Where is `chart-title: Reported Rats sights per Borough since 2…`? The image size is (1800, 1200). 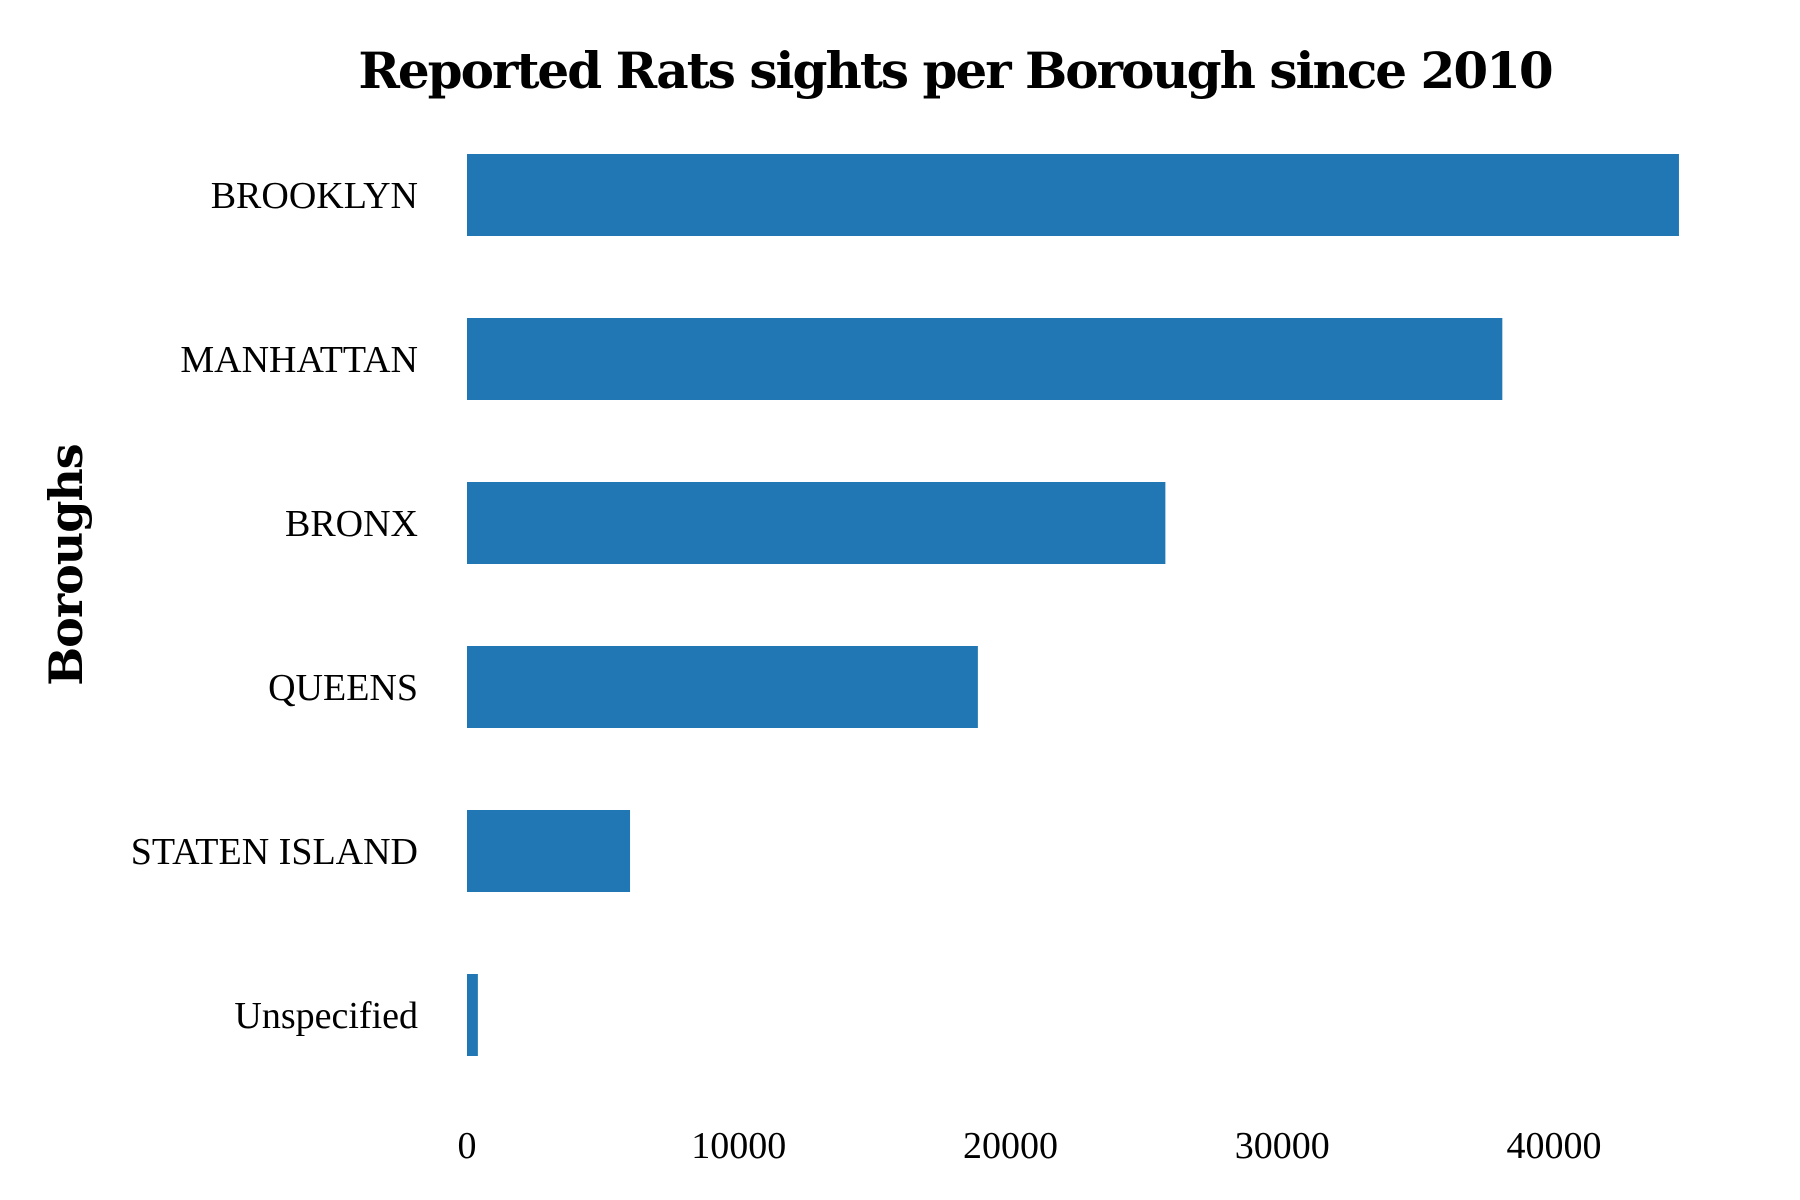
chart-title: Reported Rats sights per Borough since 2… is located at coordinates (955, 70).